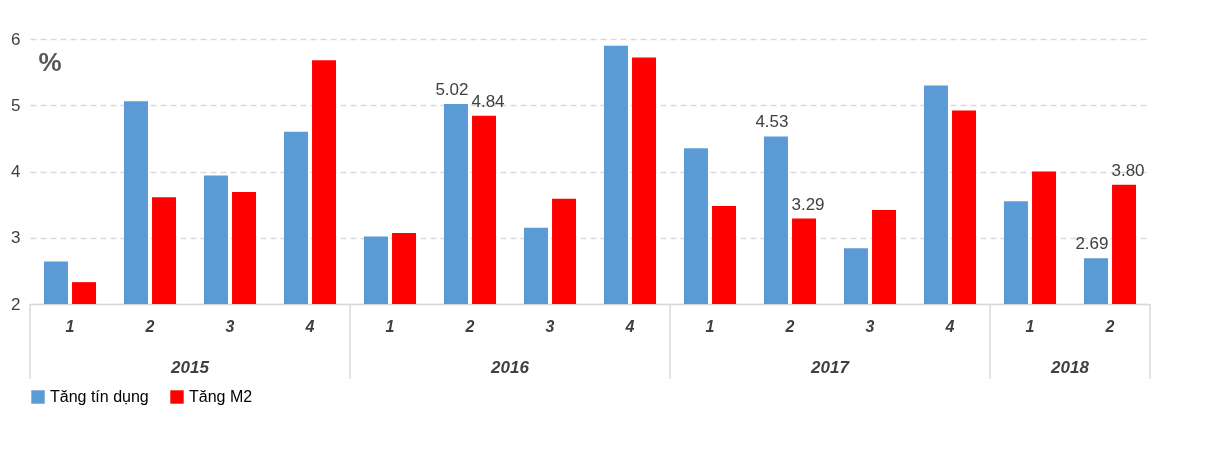  What do you see at coordinates (1128, 170) in the screenshot?
I see `data-label: 3.80` at bounding box center [1128, 170].